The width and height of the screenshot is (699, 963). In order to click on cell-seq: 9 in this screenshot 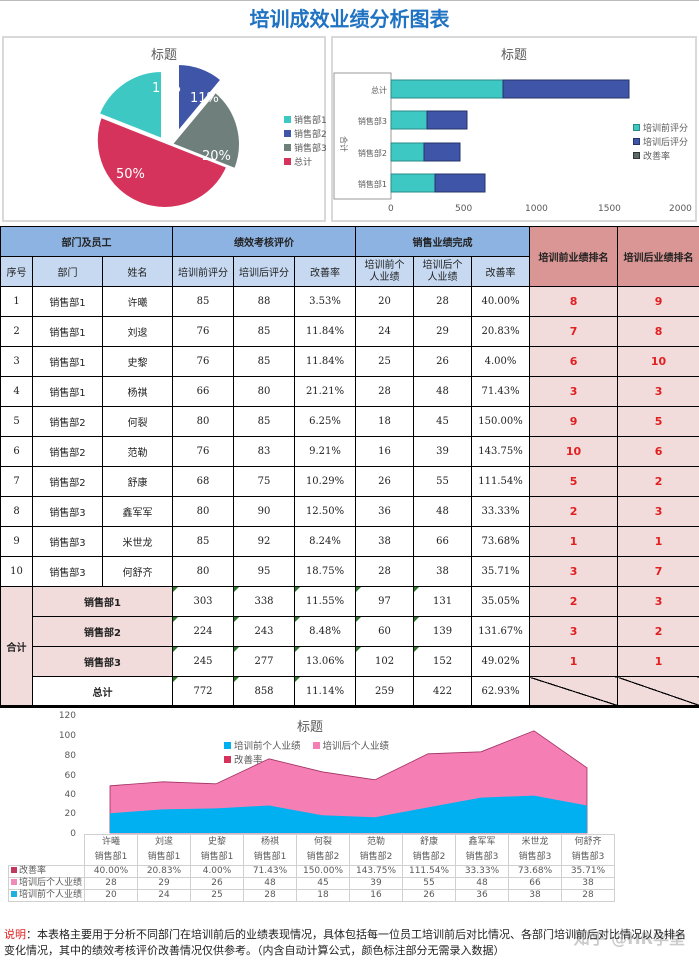, I will do `click(16, 541)`.